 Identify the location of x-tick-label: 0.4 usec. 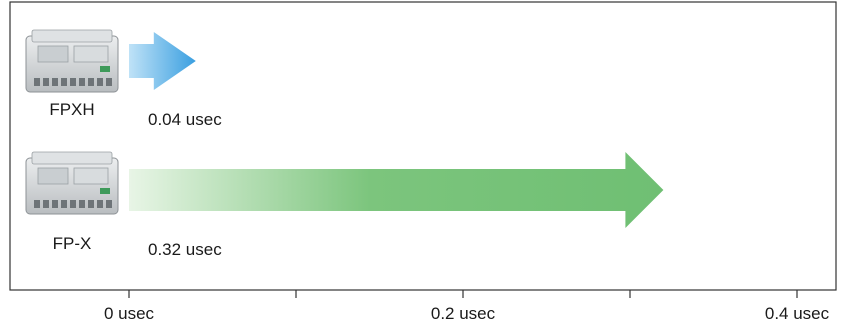
(797, 313).